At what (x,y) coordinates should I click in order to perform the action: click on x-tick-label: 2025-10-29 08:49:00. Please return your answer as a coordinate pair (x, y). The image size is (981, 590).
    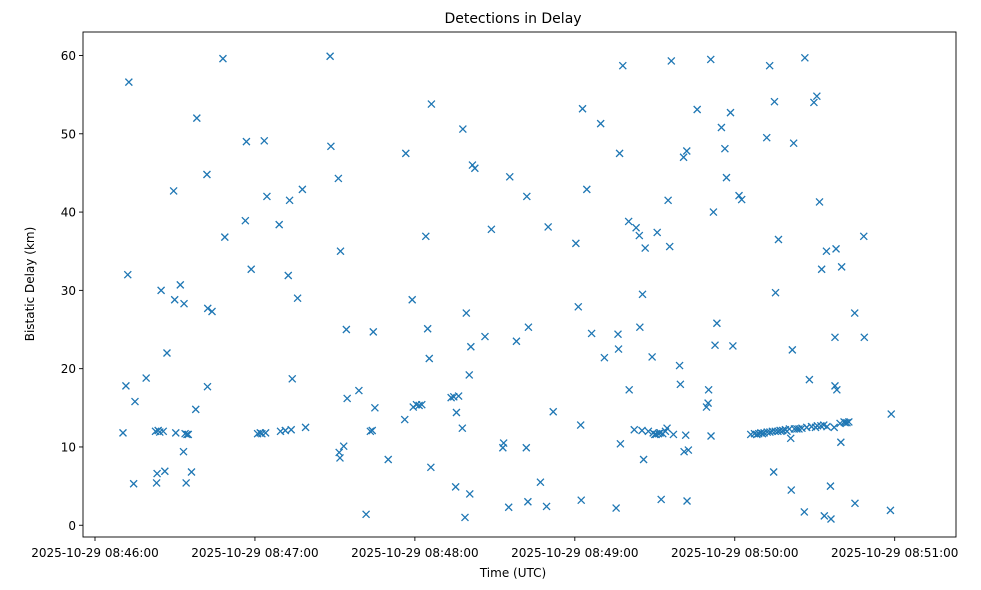
    Looking at the image, I should click on (574, 553).